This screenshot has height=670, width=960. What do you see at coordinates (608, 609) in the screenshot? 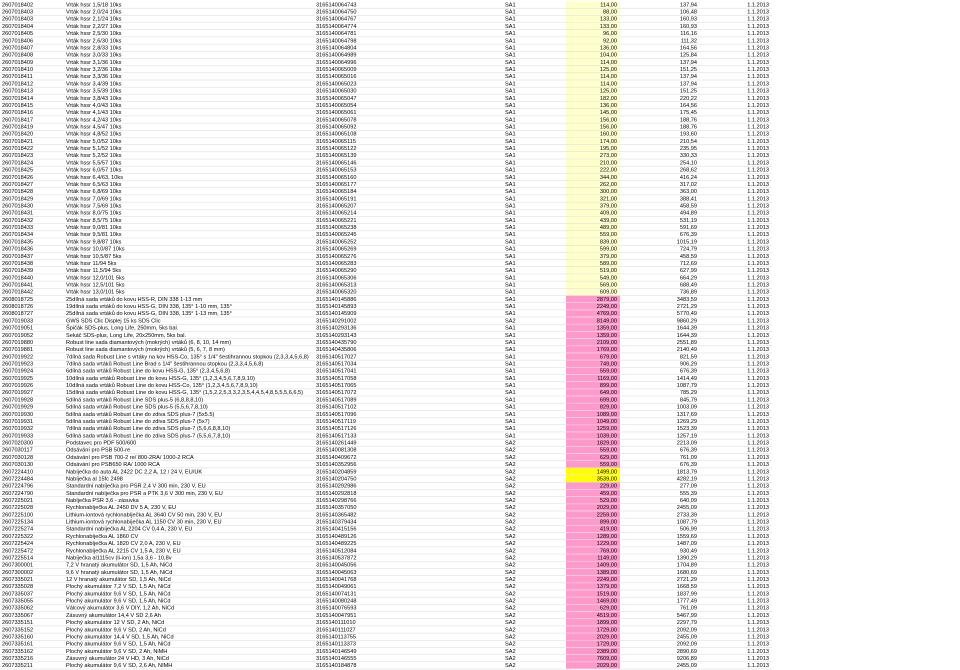
I see `price: 629,00` at bounding box center [608, 609].